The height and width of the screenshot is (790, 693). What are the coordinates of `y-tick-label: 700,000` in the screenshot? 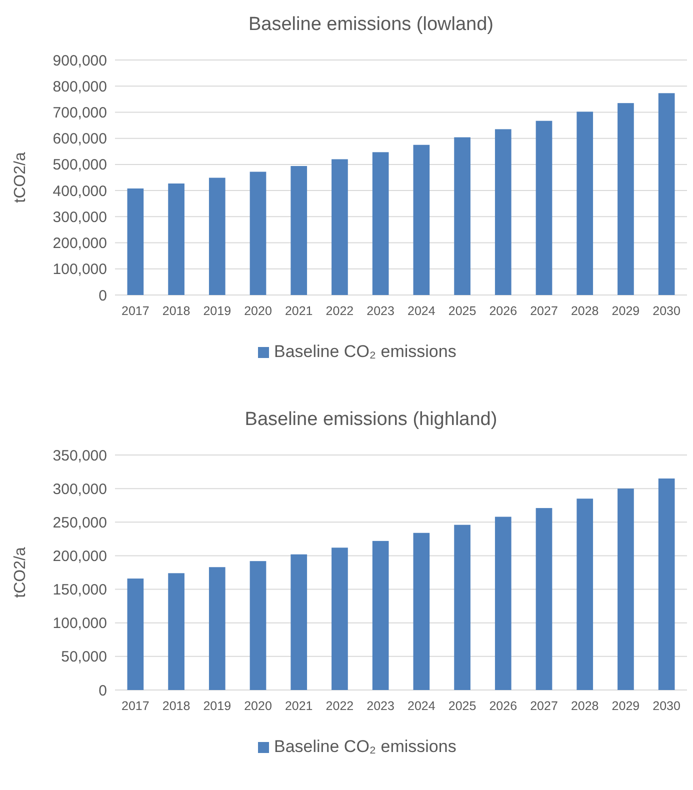 It's located at (79, 113).